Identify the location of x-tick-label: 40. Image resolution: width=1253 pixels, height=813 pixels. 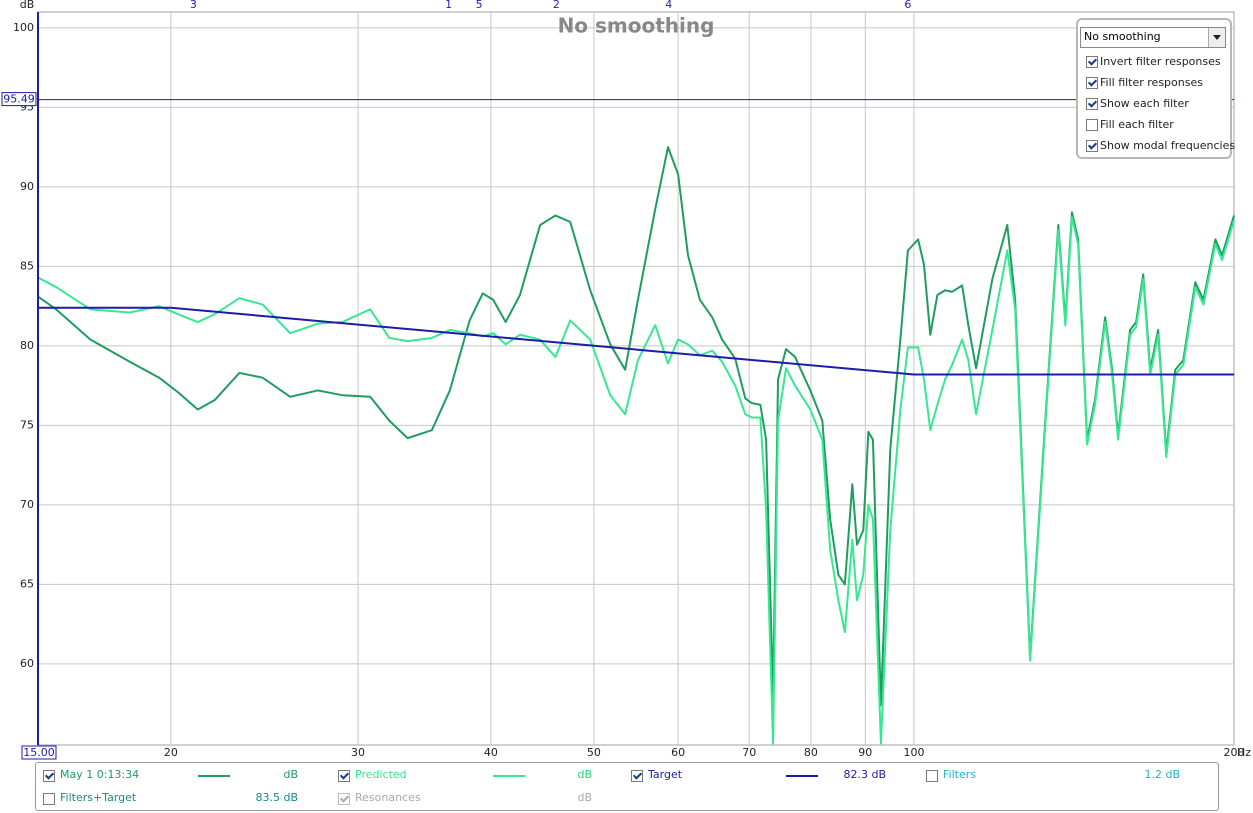
(491, 752).